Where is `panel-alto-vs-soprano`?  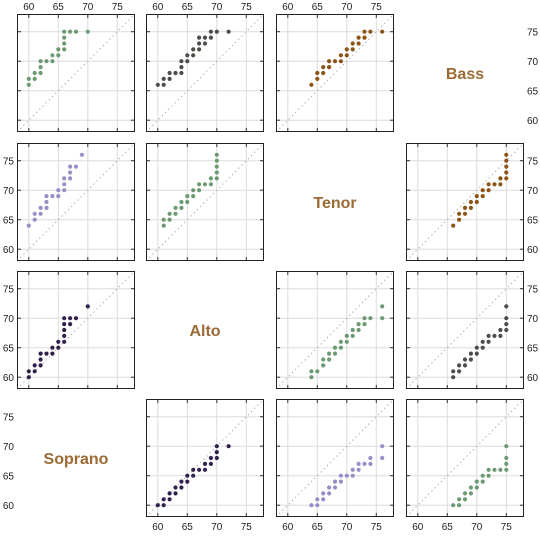
panel-alto-vs-soprano is located at coordinates (76, 330).